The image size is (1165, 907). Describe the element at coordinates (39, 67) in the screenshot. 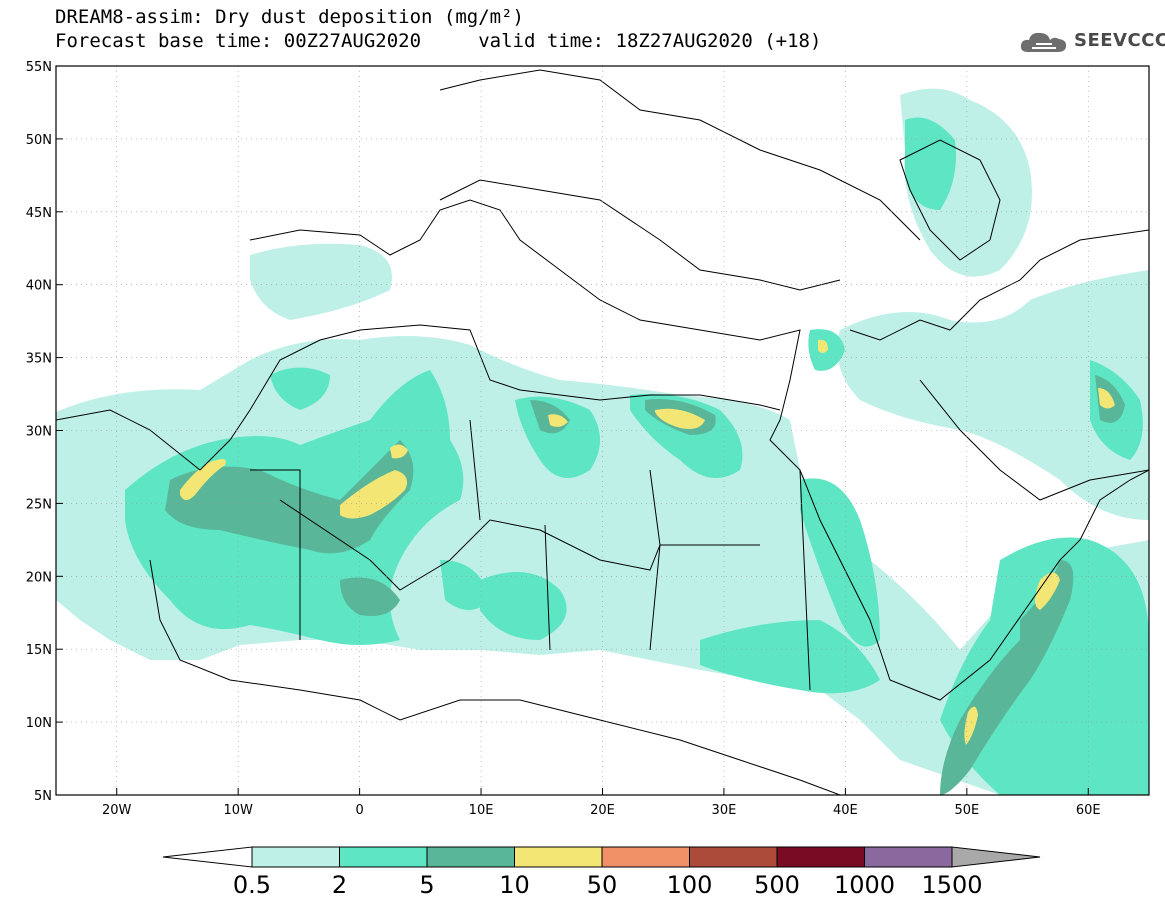

I see `lat-tick-label: 55N` at that location.